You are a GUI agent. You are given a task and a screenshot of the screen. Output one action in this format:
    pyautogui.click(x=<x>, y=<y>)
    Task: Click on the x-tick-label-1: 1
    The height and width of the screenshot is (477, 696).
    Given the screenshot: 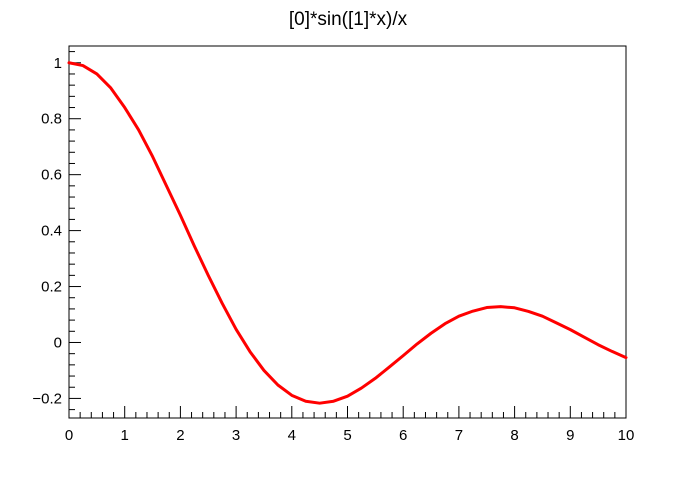 What is the action you would take?
    pyautogui.click(x=125, y=435)
    